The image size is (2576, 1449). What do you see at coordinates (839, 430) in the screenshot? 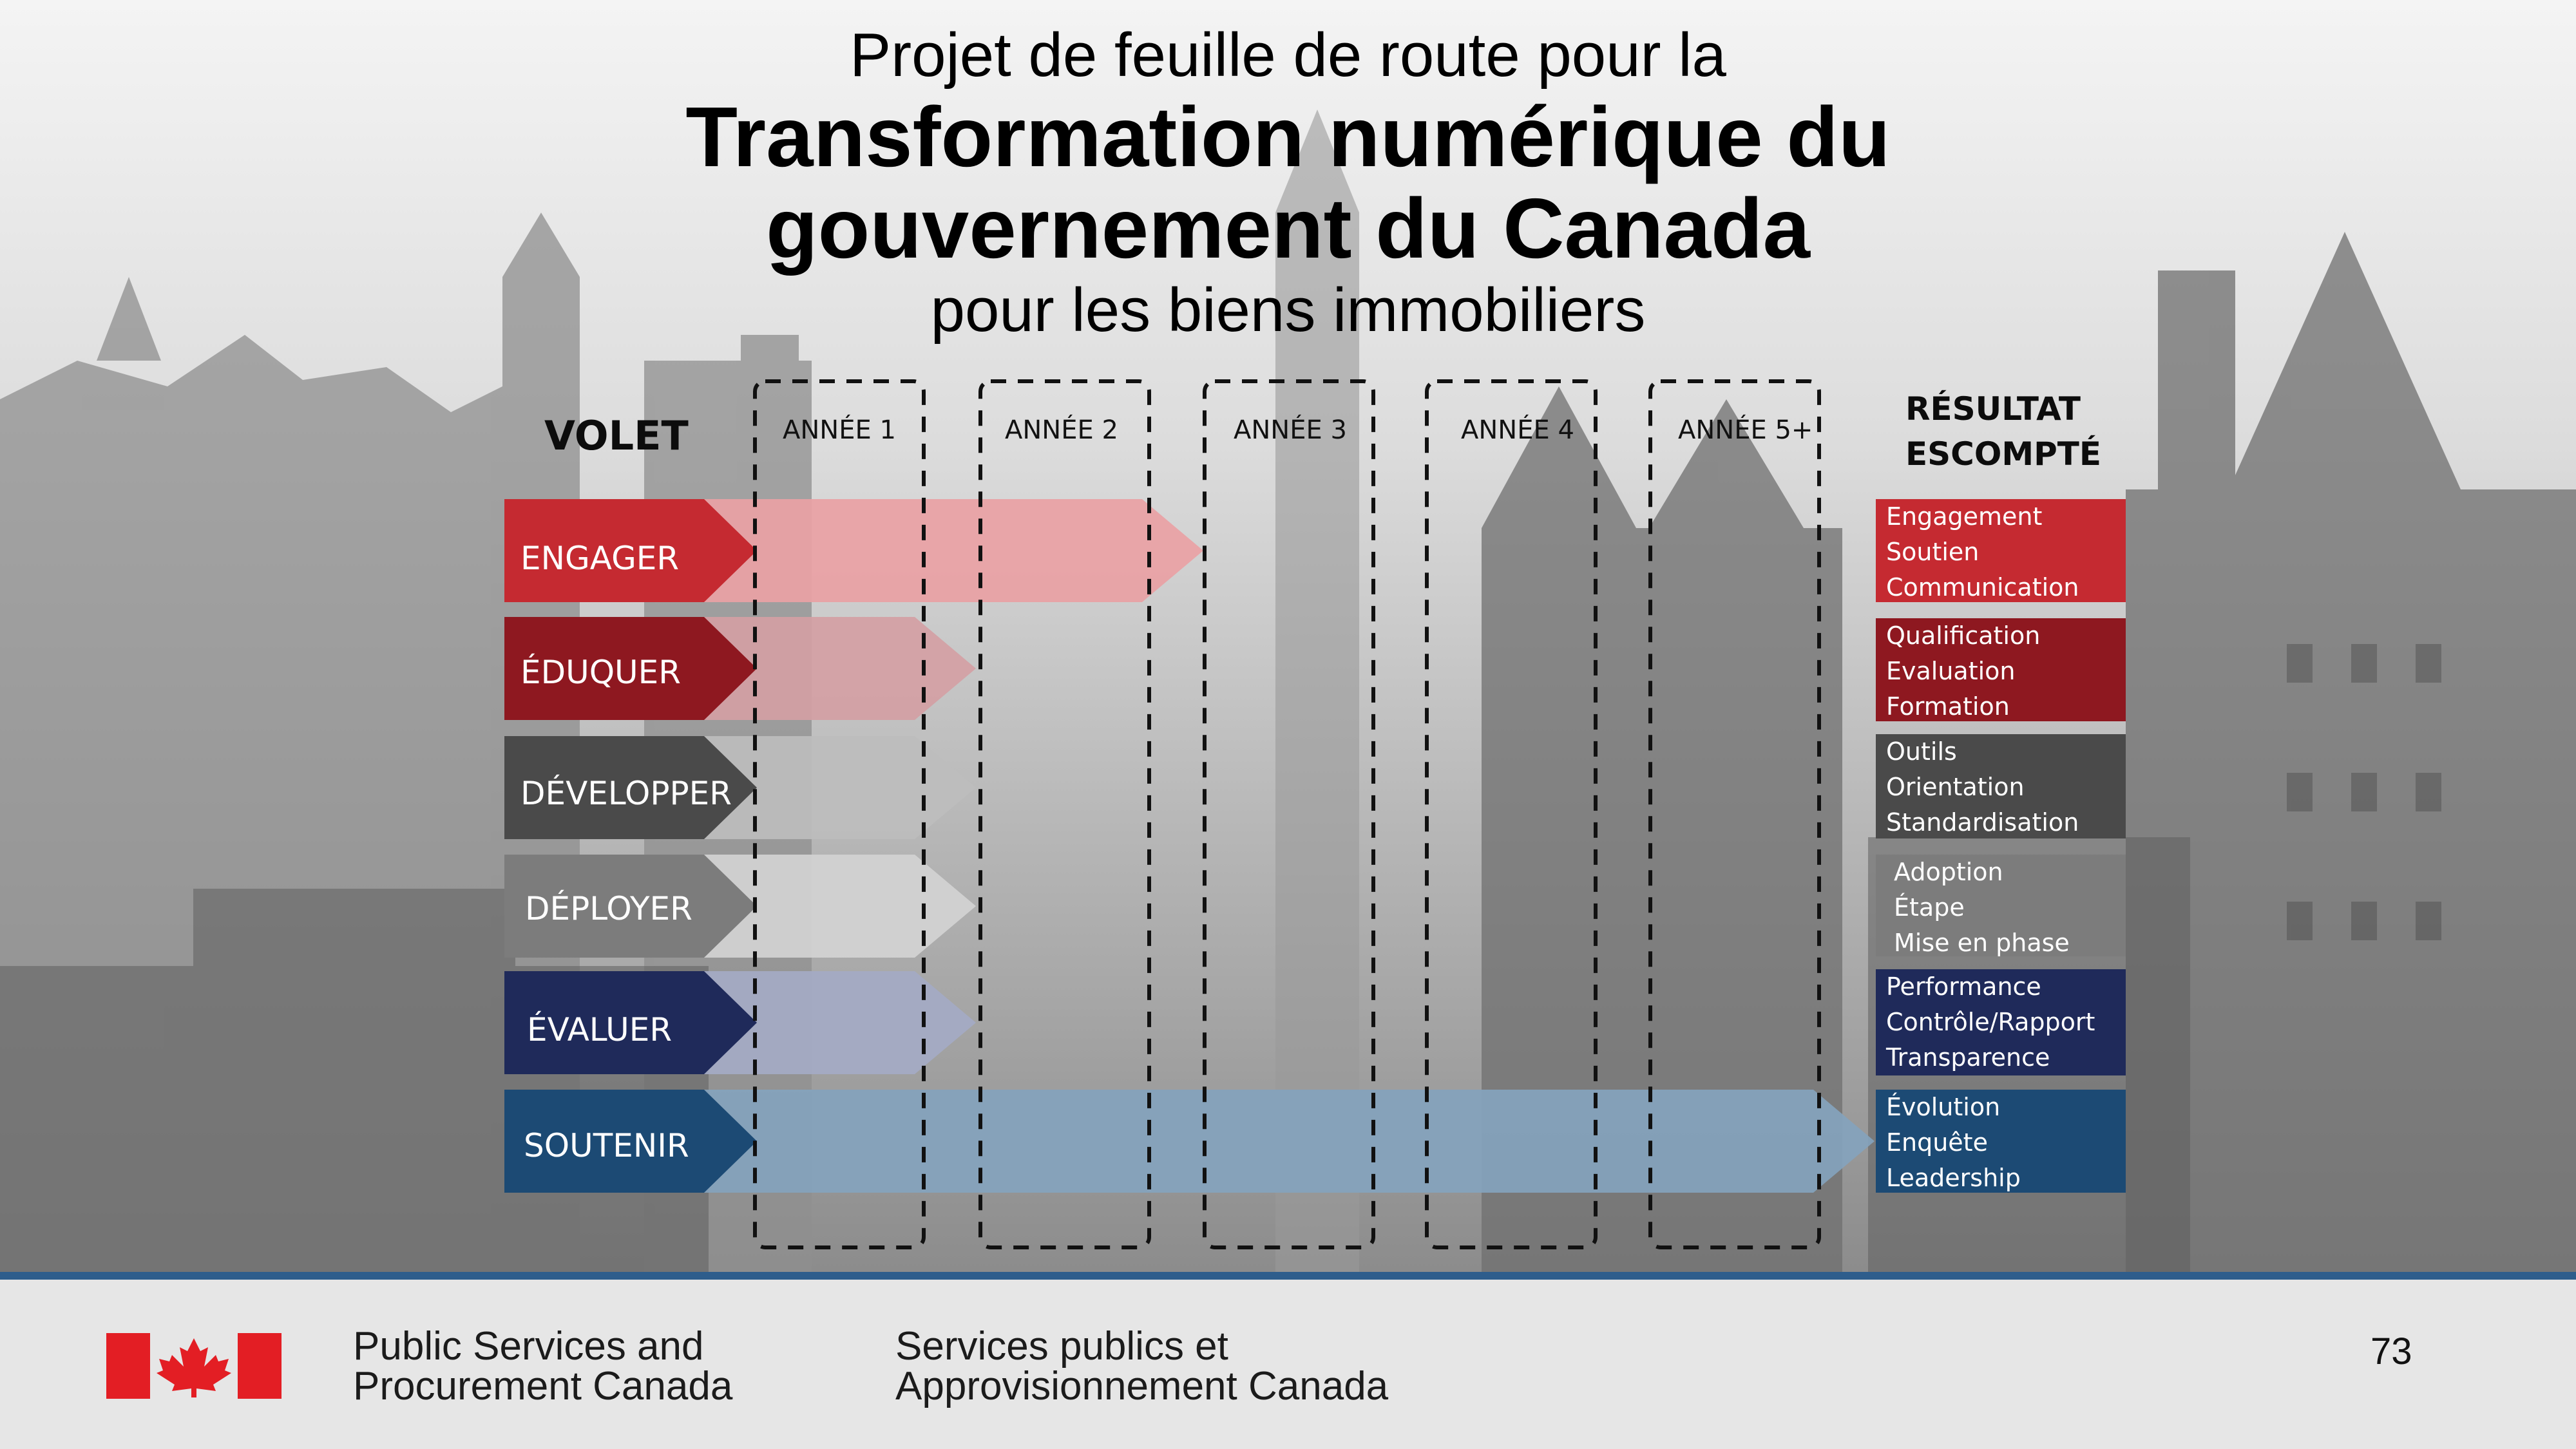
I see `year-header-1: ANNÉE 1` at bounding box center [839, 430].